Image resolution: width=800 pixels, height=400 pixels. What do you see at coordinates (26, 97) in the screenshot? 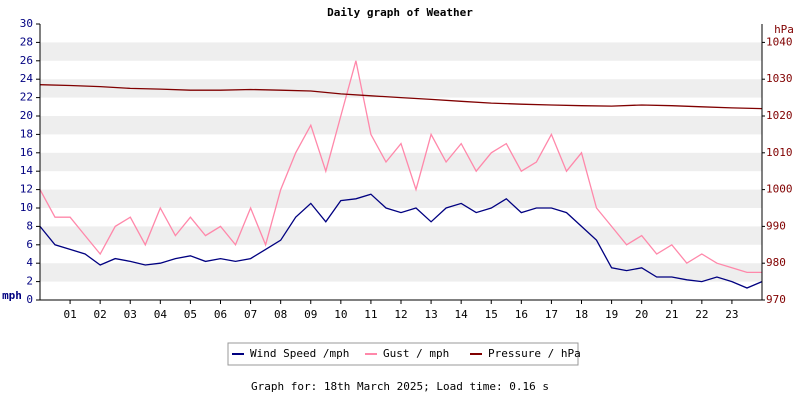
I see `y-tick-label: 22` at bounding box center [26, 97].